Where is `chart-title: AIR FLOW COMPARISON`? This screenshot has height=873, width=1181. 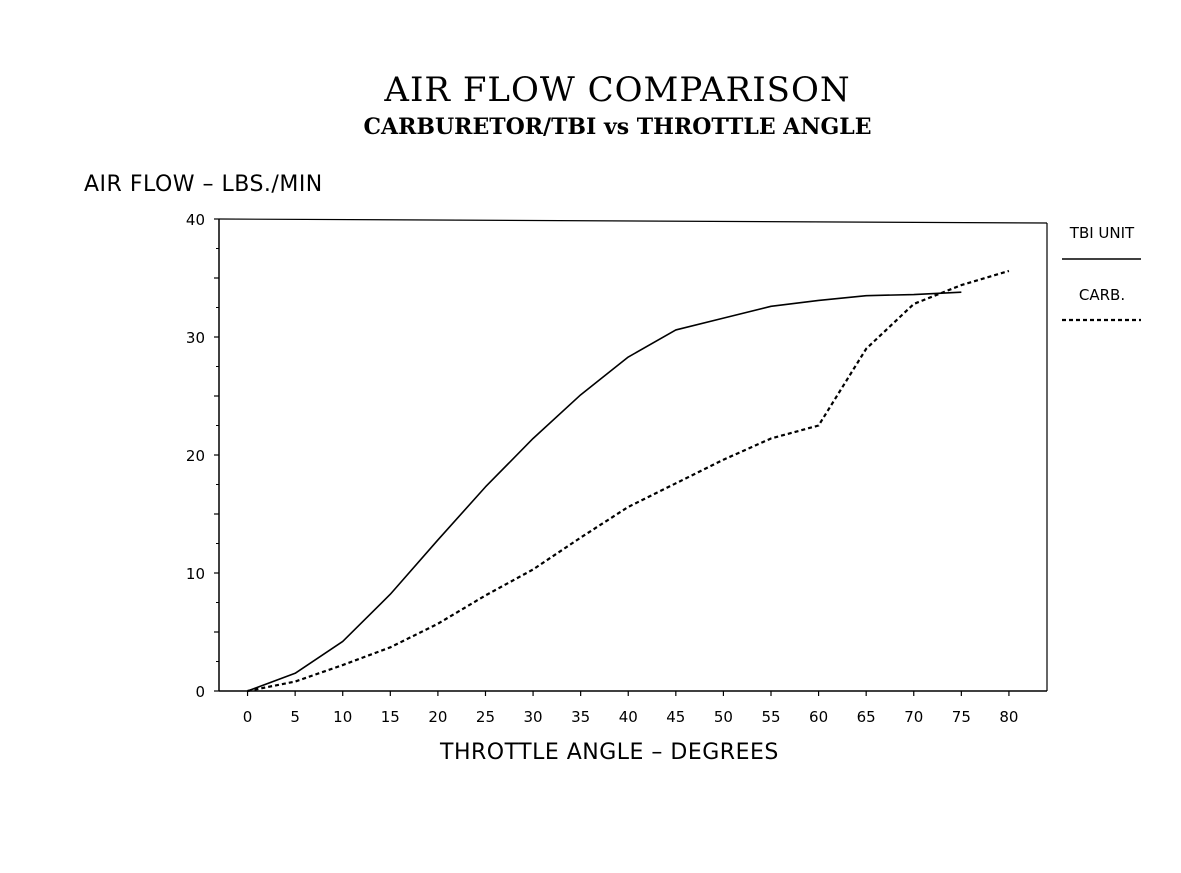 chart-title: AIR FLOW COMPARISON is located at coordinates (617, 90).